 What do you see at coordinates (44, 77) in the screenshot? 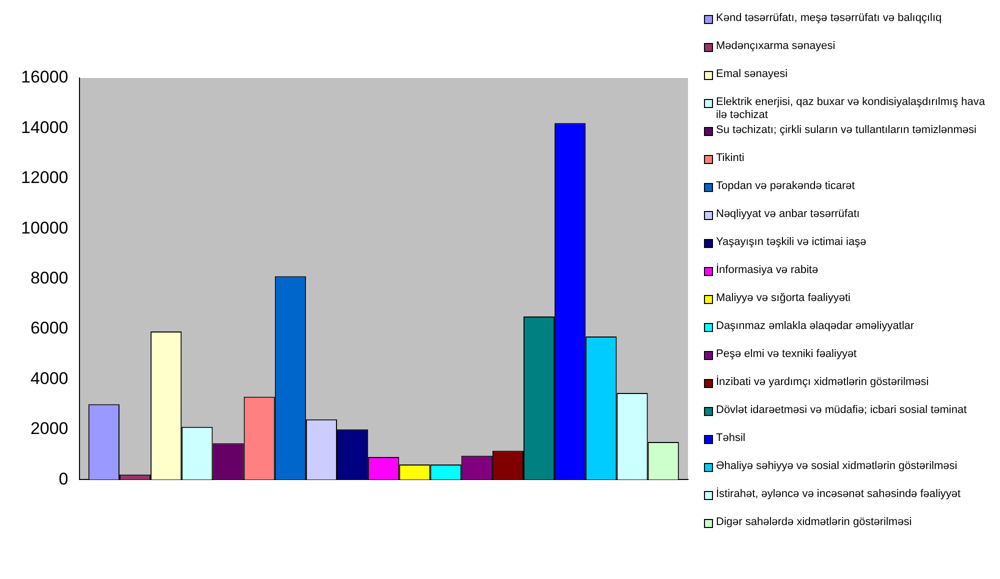
I see `y-tick-label: 16000` at bounding box center [44, 77].